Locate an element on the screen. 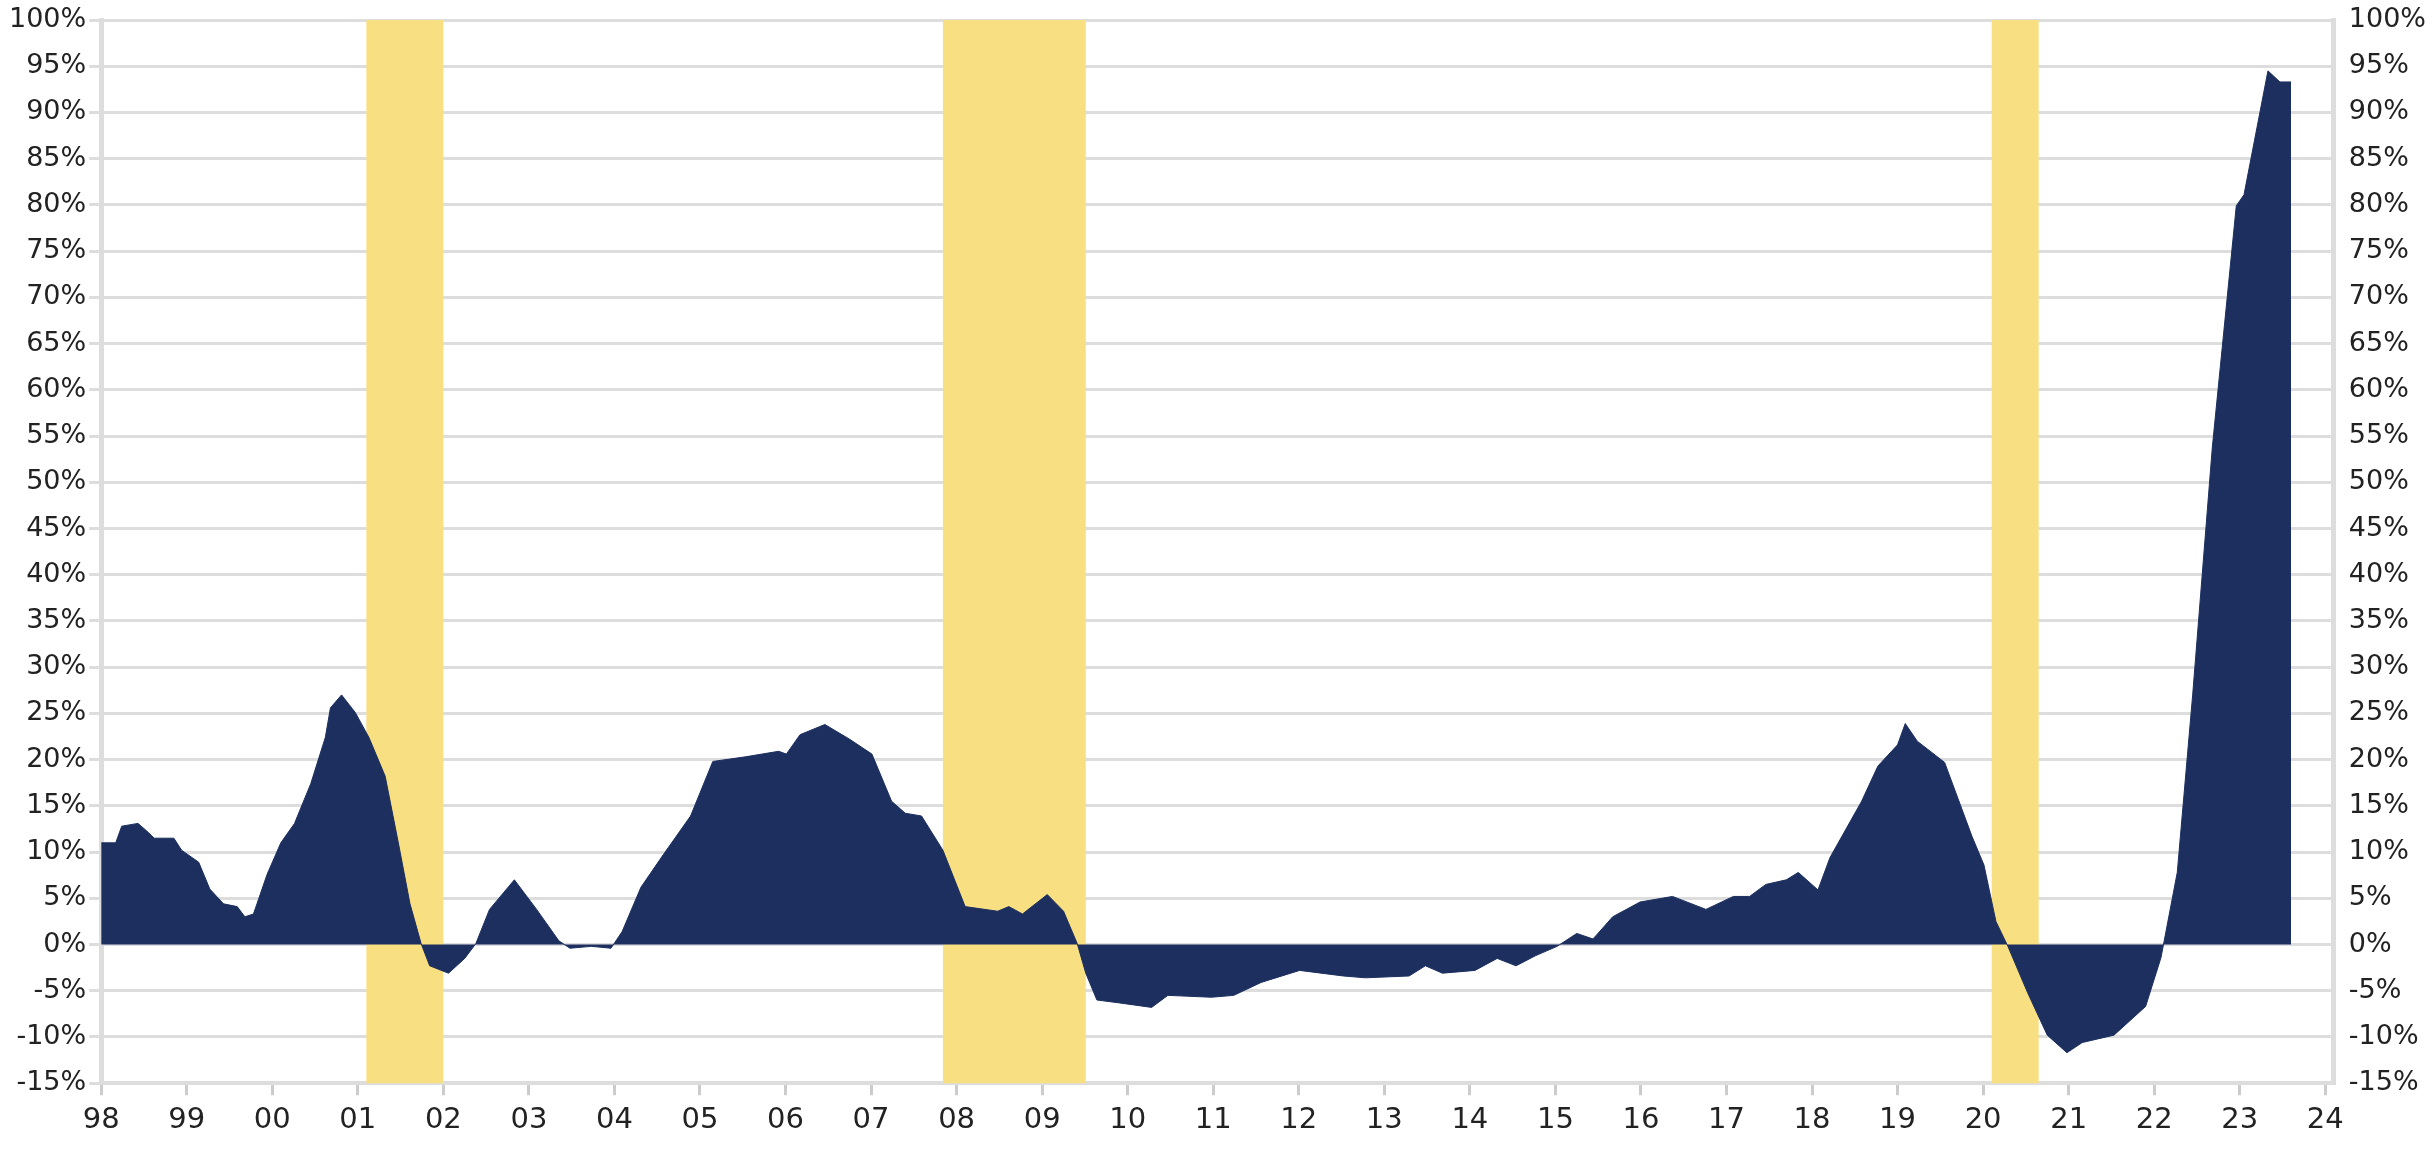 The image size is (2435, 1152). x-tick-label: 17 is located at coordinates (1726, 1118).